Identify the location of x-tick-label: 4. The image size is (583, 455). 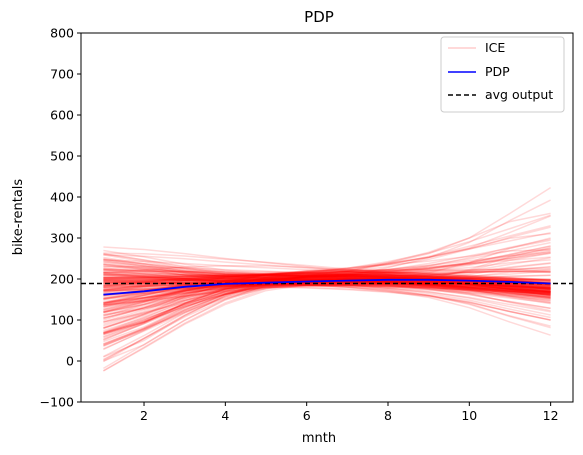
(225, 415).